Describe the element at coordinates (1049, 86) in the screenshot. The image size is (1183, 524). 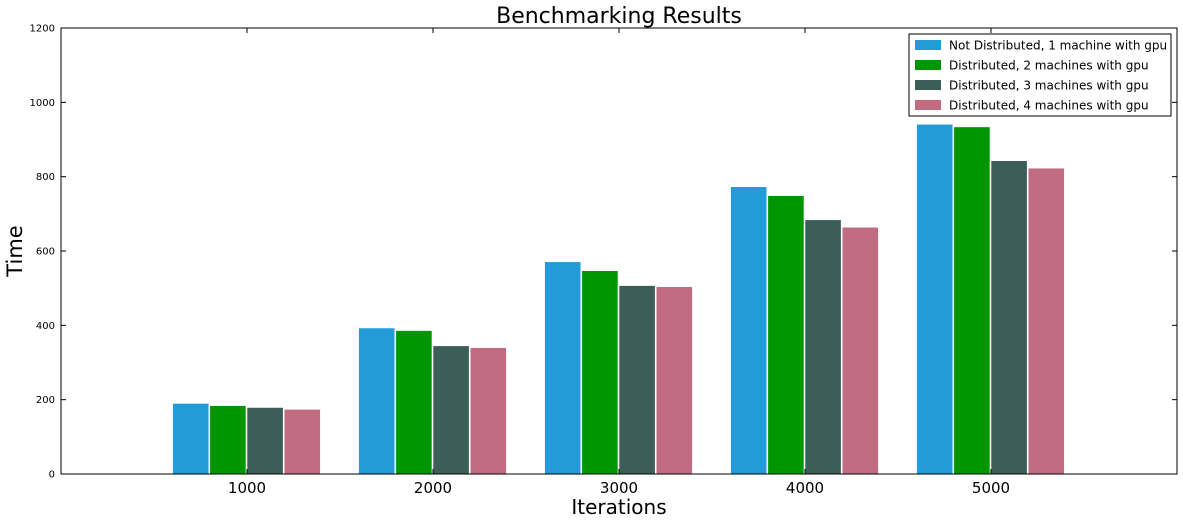
I see `legend-label: Distributed, 3 machines with gpu` at that location.